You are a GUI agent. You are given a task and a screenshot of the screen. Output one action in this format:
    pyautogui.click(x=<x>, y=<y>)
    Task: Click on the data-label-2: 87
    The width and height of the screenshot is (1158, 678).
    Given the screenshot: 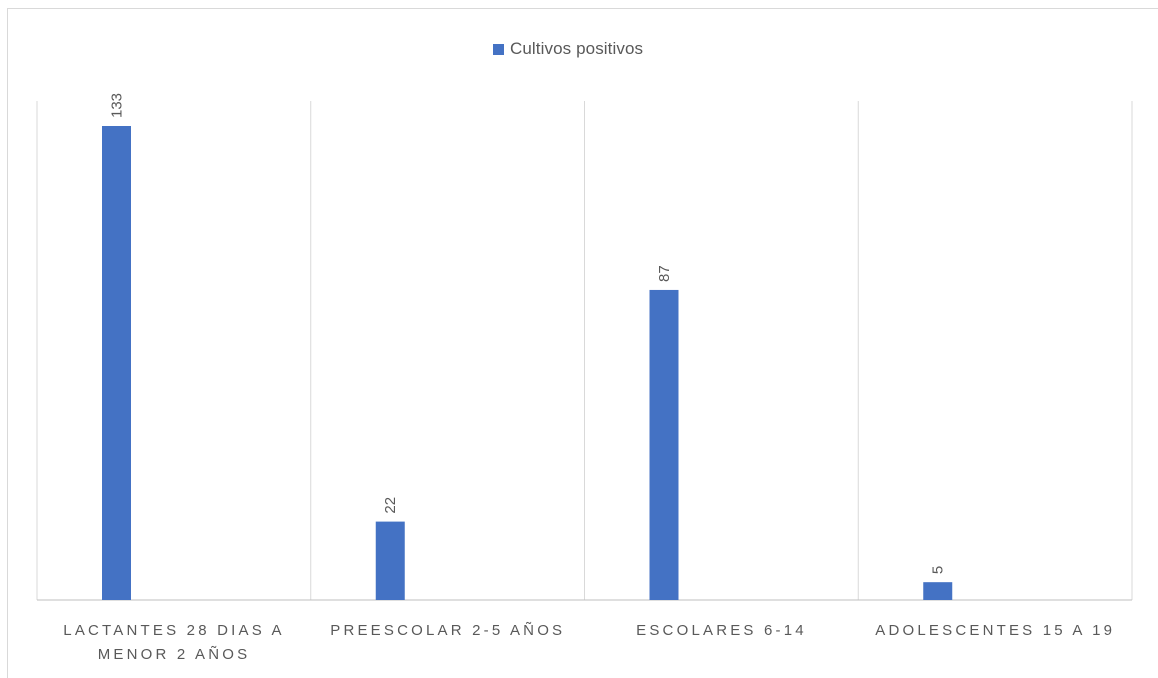 What is the action you would take?
    pyautogui.click(x=664, y=273)
    